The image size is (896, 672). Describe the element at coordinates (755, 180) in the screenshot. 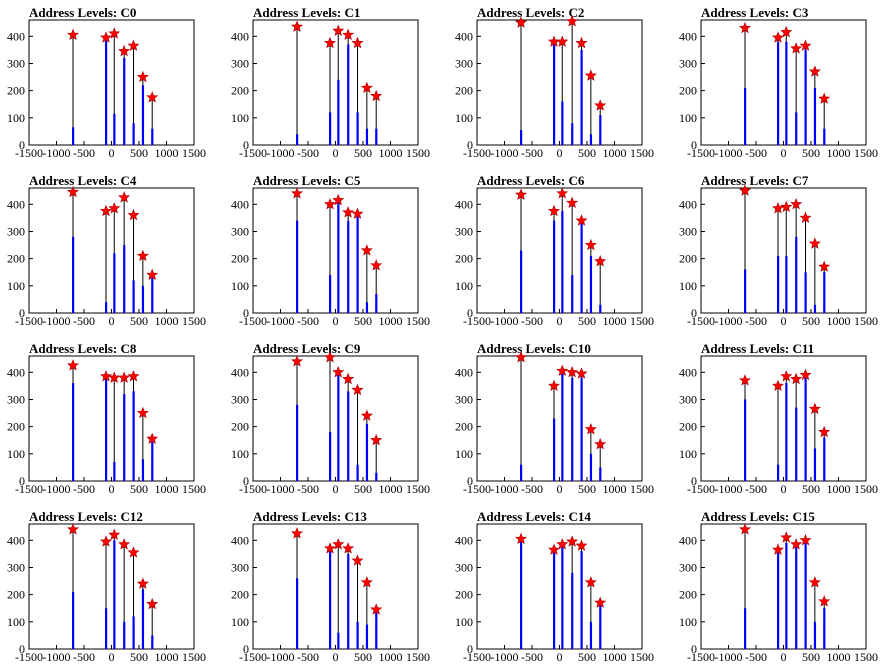

I see `subplot-title: Address Levels: C7` at that location.